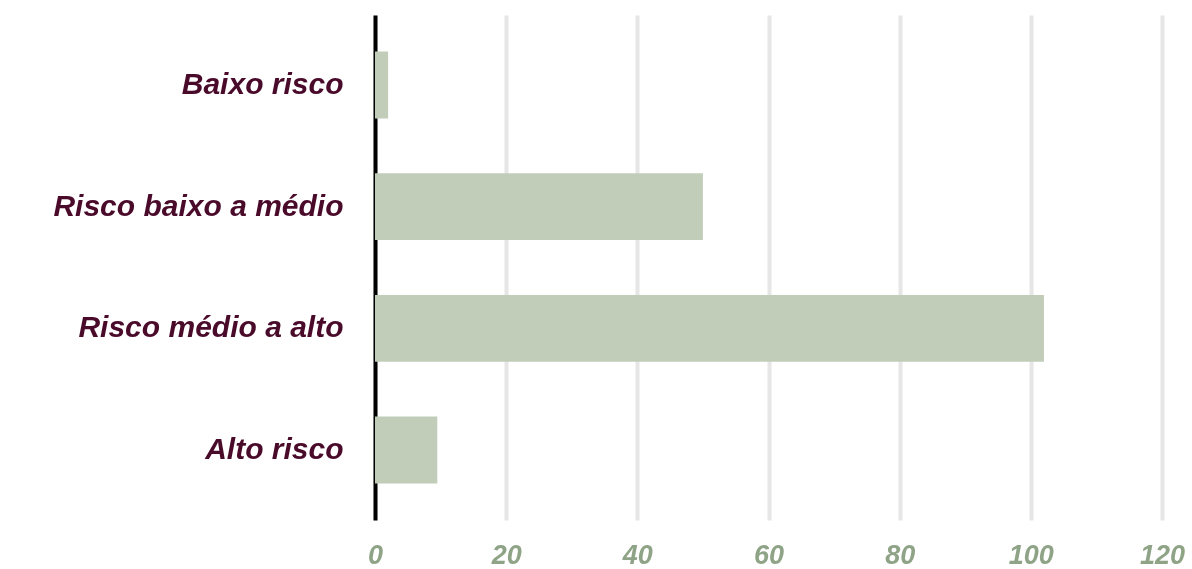 The image size is (1192, 569). I want to click on y-tick-label: Risco baixo a médio, so click(198, 205).